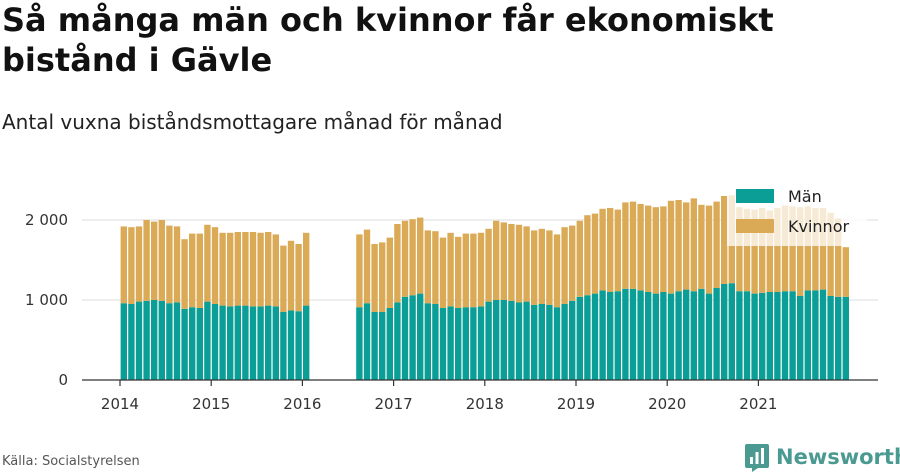 This screenshot has height=474, width=900. Describe the element at coordinates (838, 457) in the screenshot. I see `brand-name: Newsworthy` at that location.